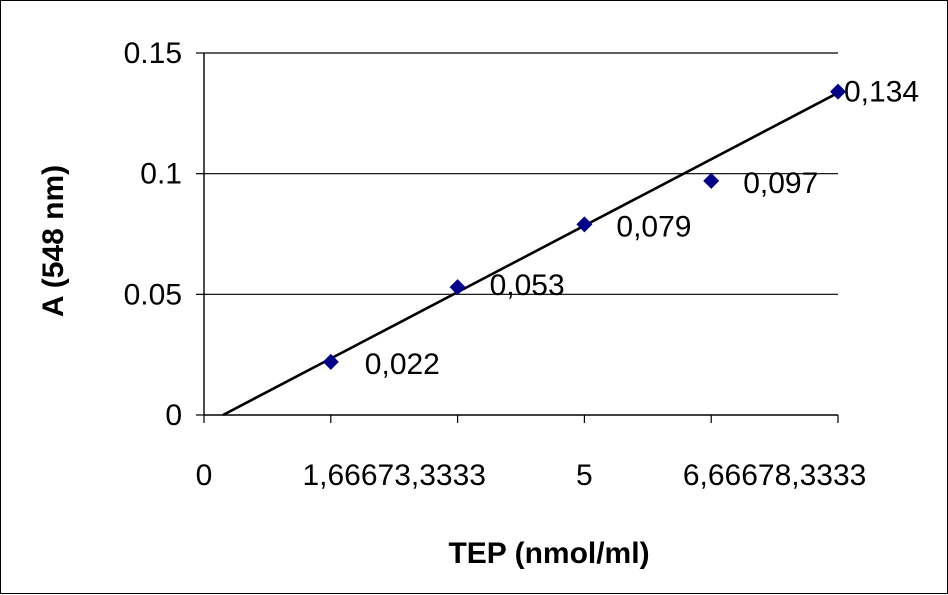  Describe the element at coordinates (780, 183) in the screenshot. I see `data-label: 0,097` at that location.